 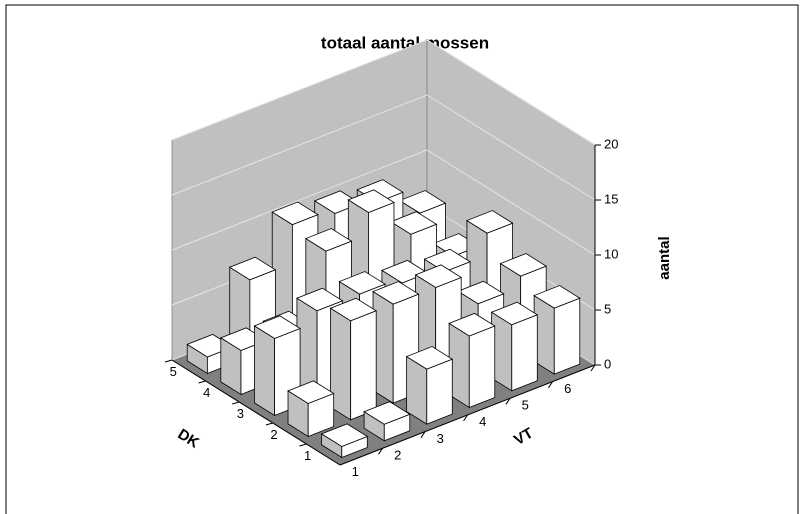 I want to click on y-tick-label: 1, so click(x=307, y=455).